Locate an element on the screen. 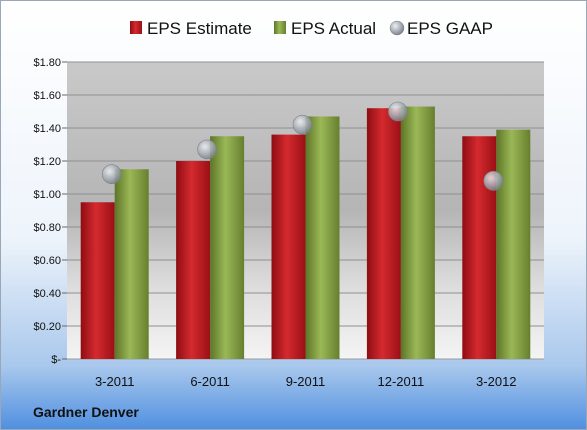 The width and height of the screenshot is (587, 430). x-tick-label: 3-2012 is located at coordinates (496, 381).